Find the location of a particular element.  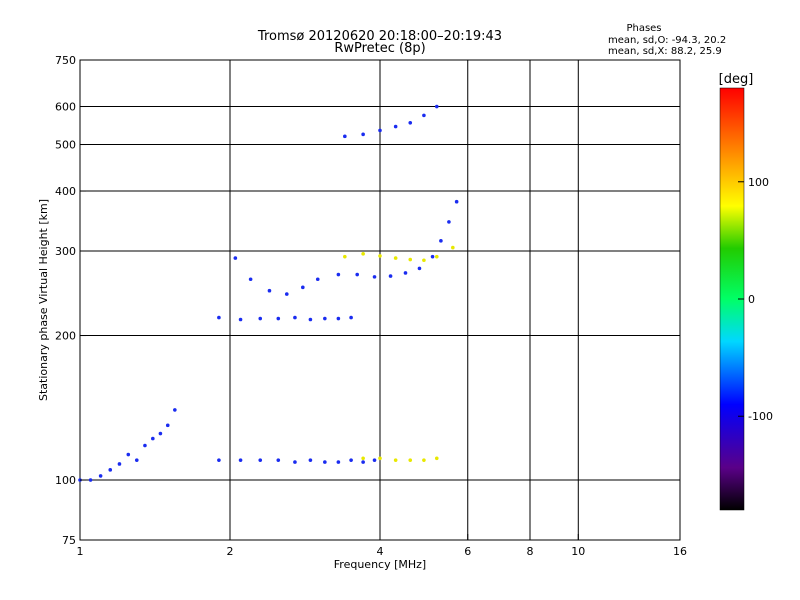

y-tick-label-4: 400 is located at coordinates (65, 191).